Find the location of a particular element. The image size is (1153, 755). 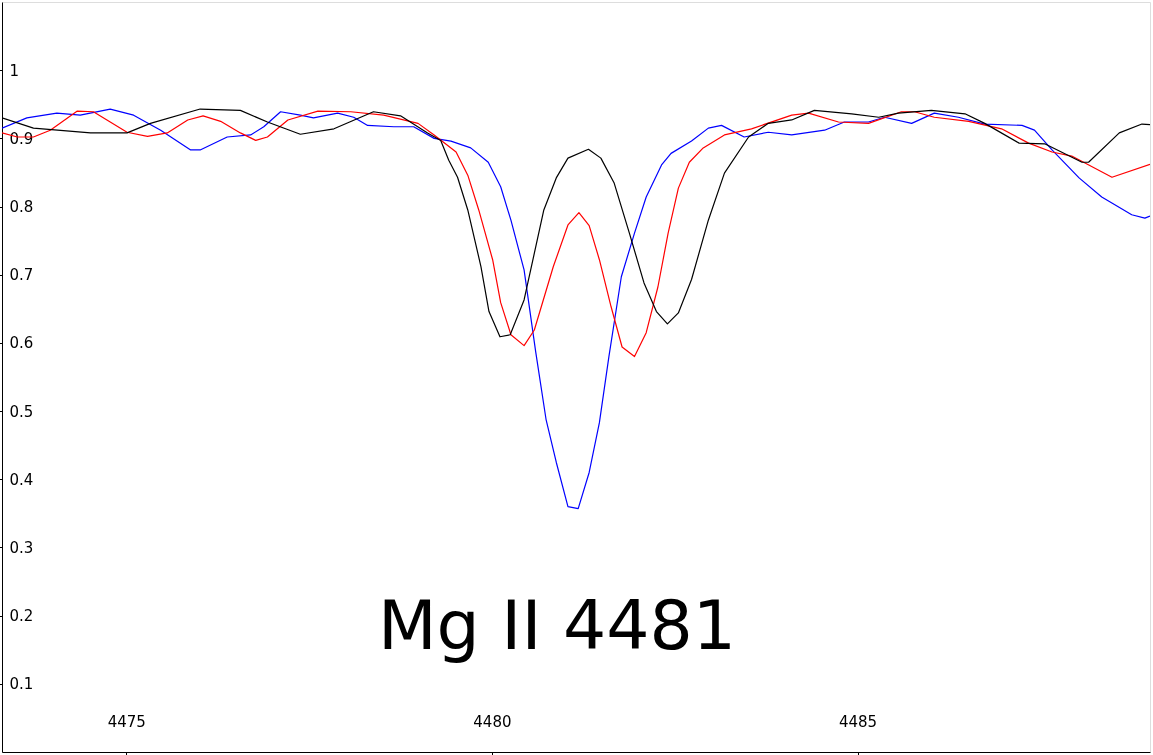

y-tick-label: 0.2 is located at coordinates (21, 616).